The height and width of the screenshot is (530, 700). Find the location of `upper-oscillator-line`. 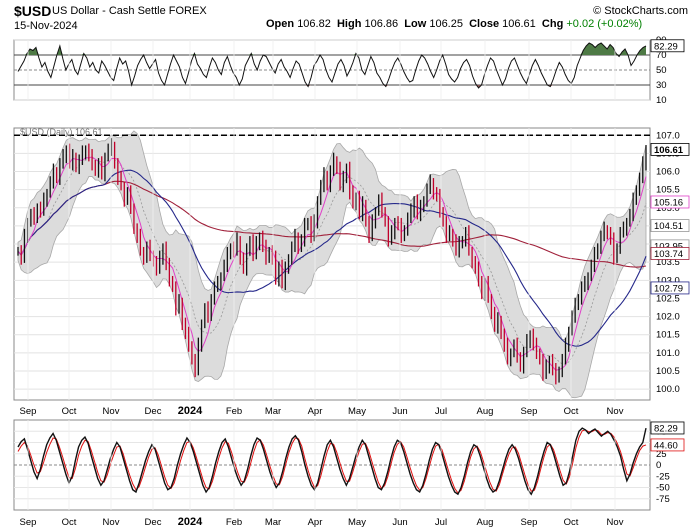

upper-oscillator-line is located at coordinates (332, 65).